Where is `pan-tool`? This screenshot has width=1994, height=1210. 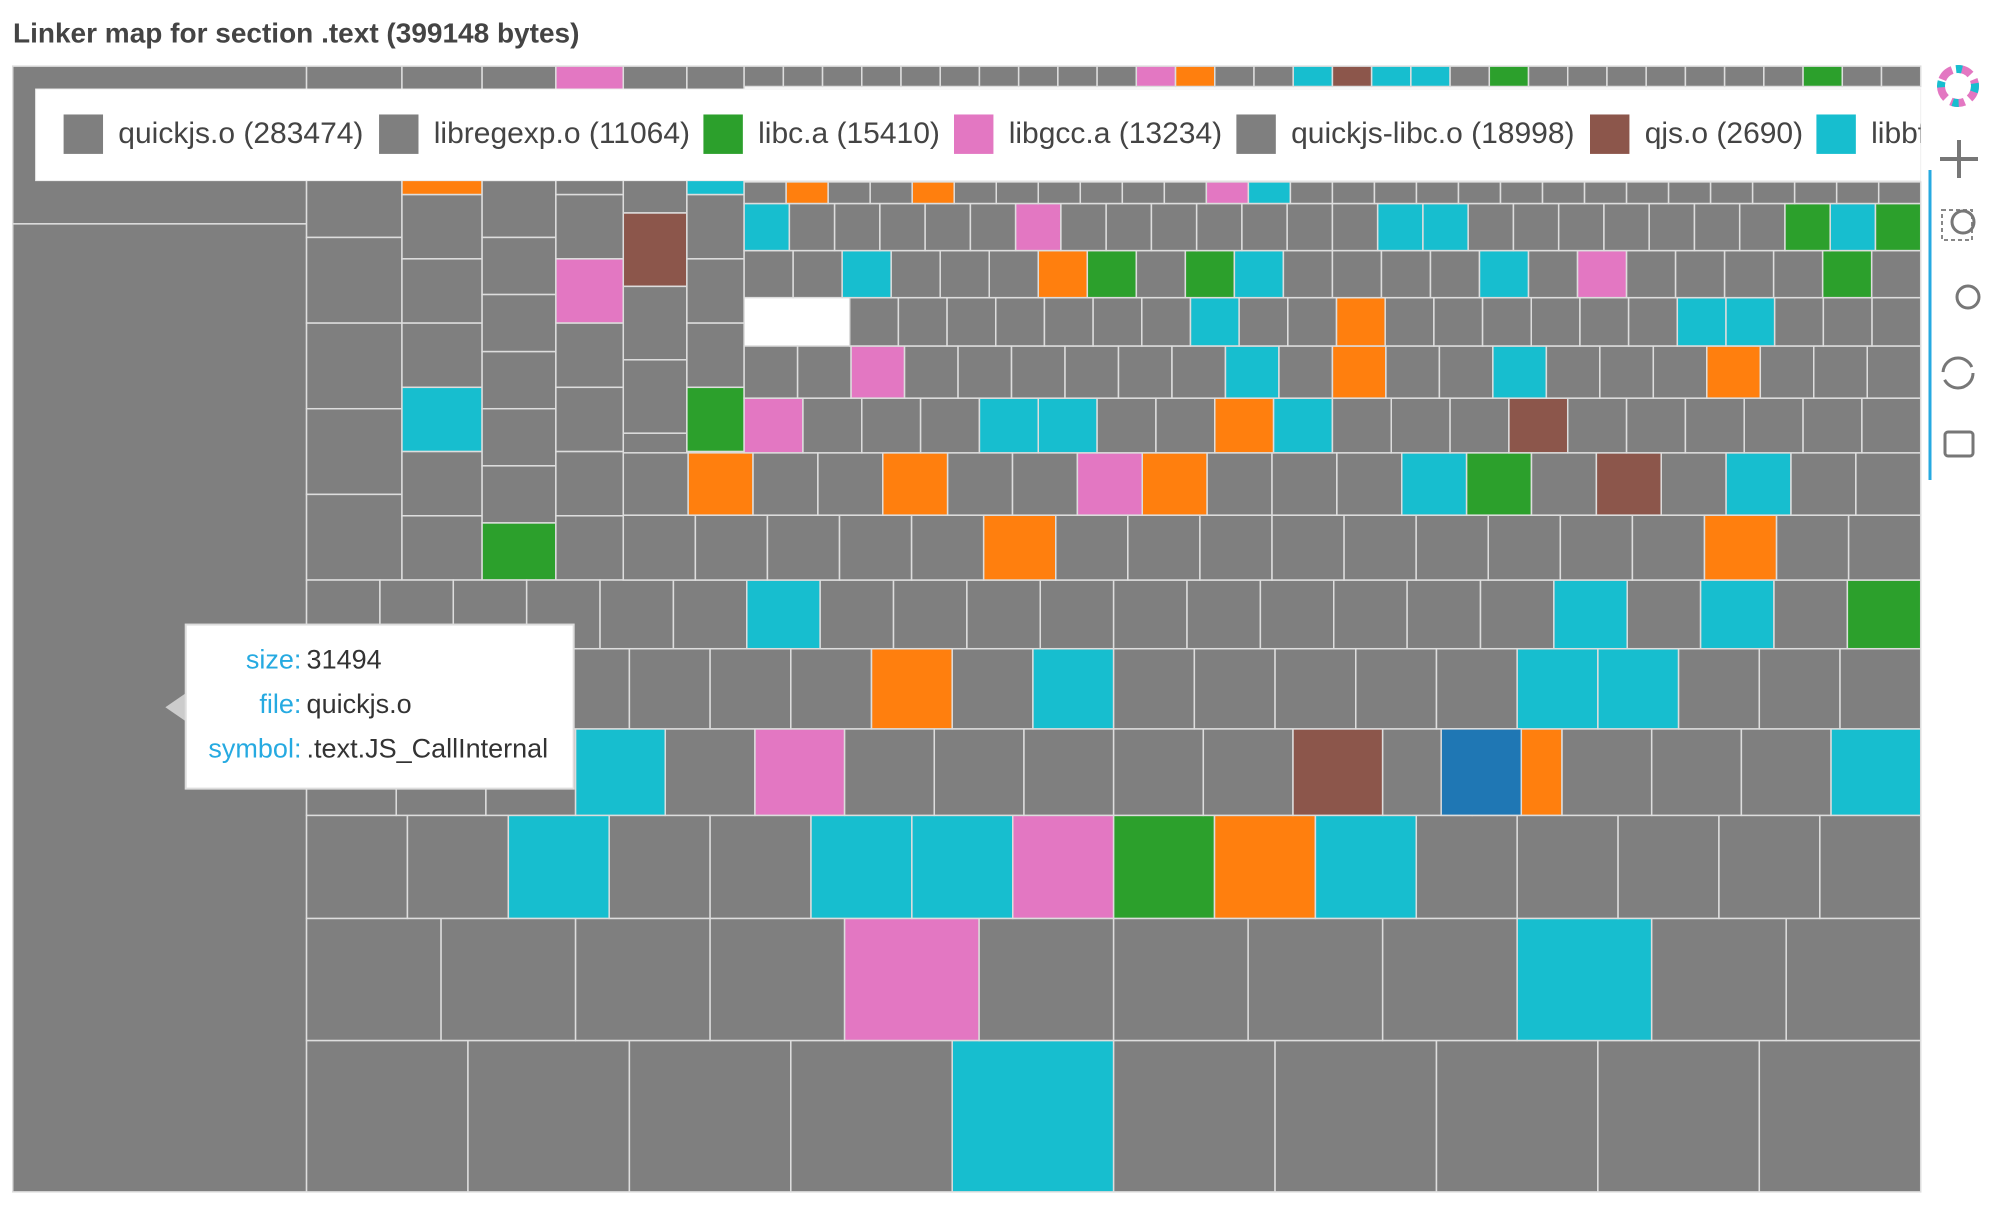 pan-tool is located at coordinates (1959, 159).